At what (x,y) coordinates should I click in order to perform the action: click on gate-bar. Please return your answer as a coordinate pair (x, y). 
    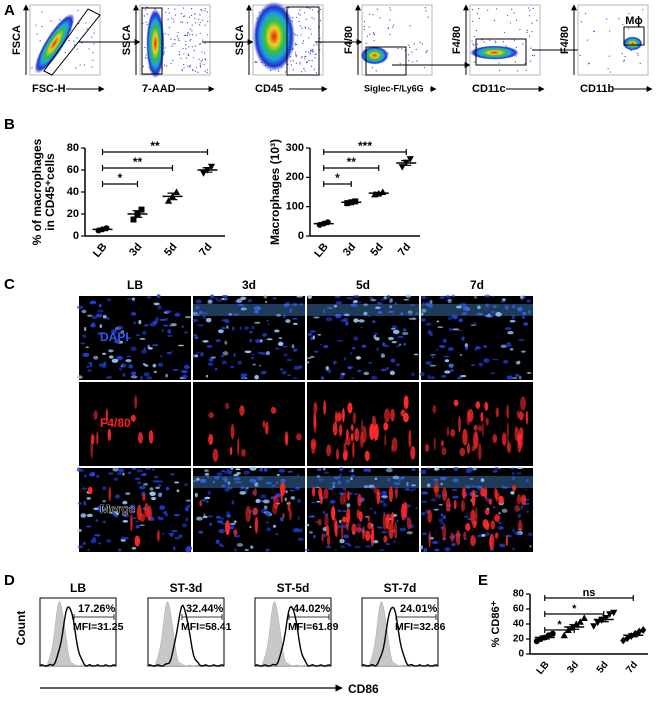
    Looking at the image, I should click on (416, 617).